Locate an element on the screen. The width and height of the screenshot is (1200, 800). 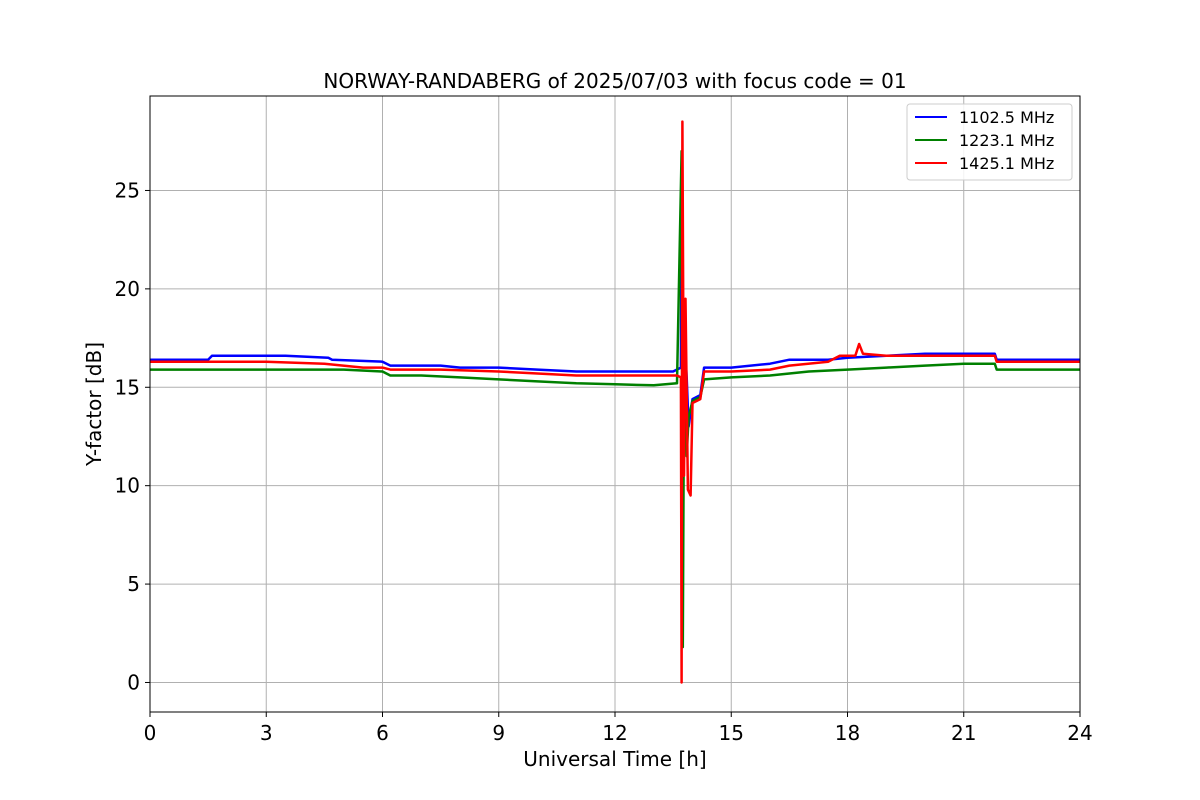
x-tick-label: 3 is located at coordinates (266, 733).